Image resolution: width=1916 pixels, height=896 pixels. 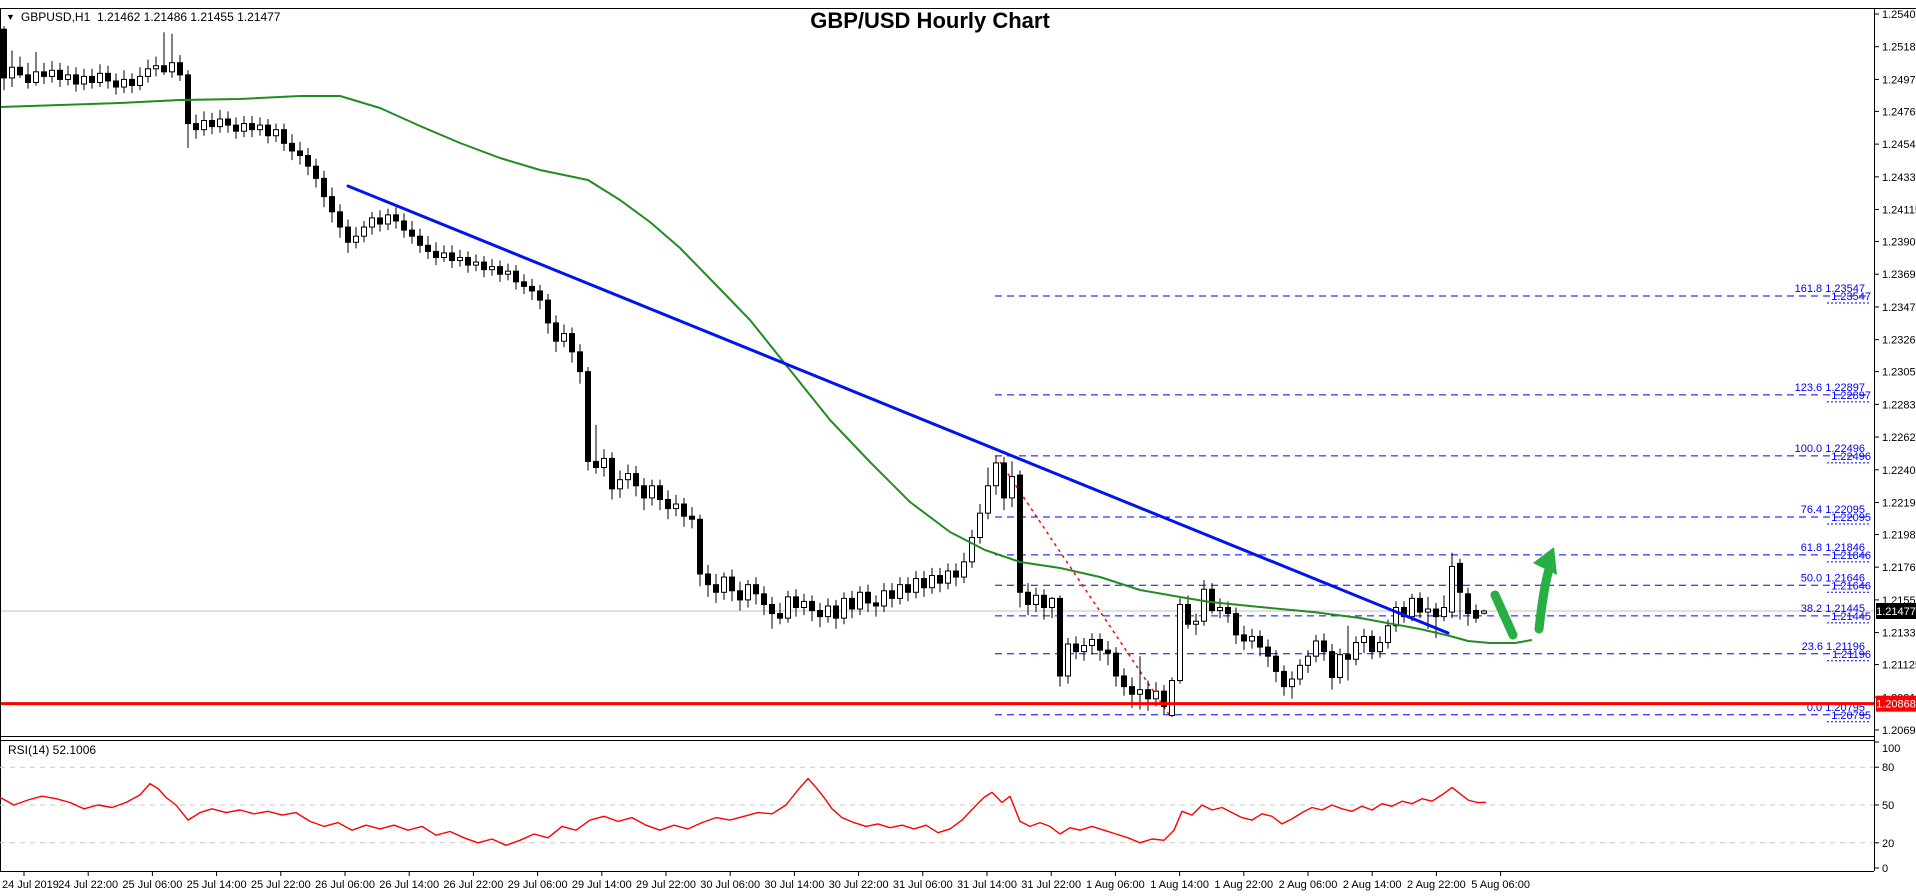 I want to click on fib-axis-price-label: 1.21846, so click(x=1851, y=556).